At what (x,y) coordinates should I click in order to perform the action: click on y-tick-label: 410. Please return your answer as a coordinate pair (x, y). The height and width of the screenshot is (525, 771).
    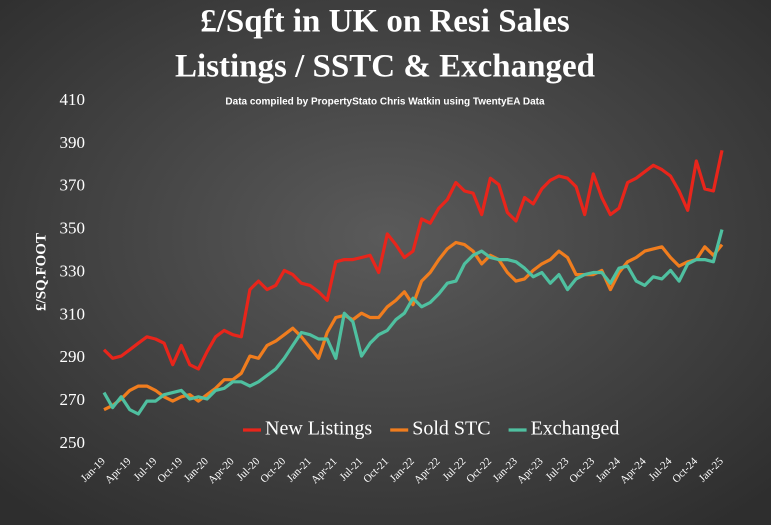
    Looking at the image, I should click on (73, 99).